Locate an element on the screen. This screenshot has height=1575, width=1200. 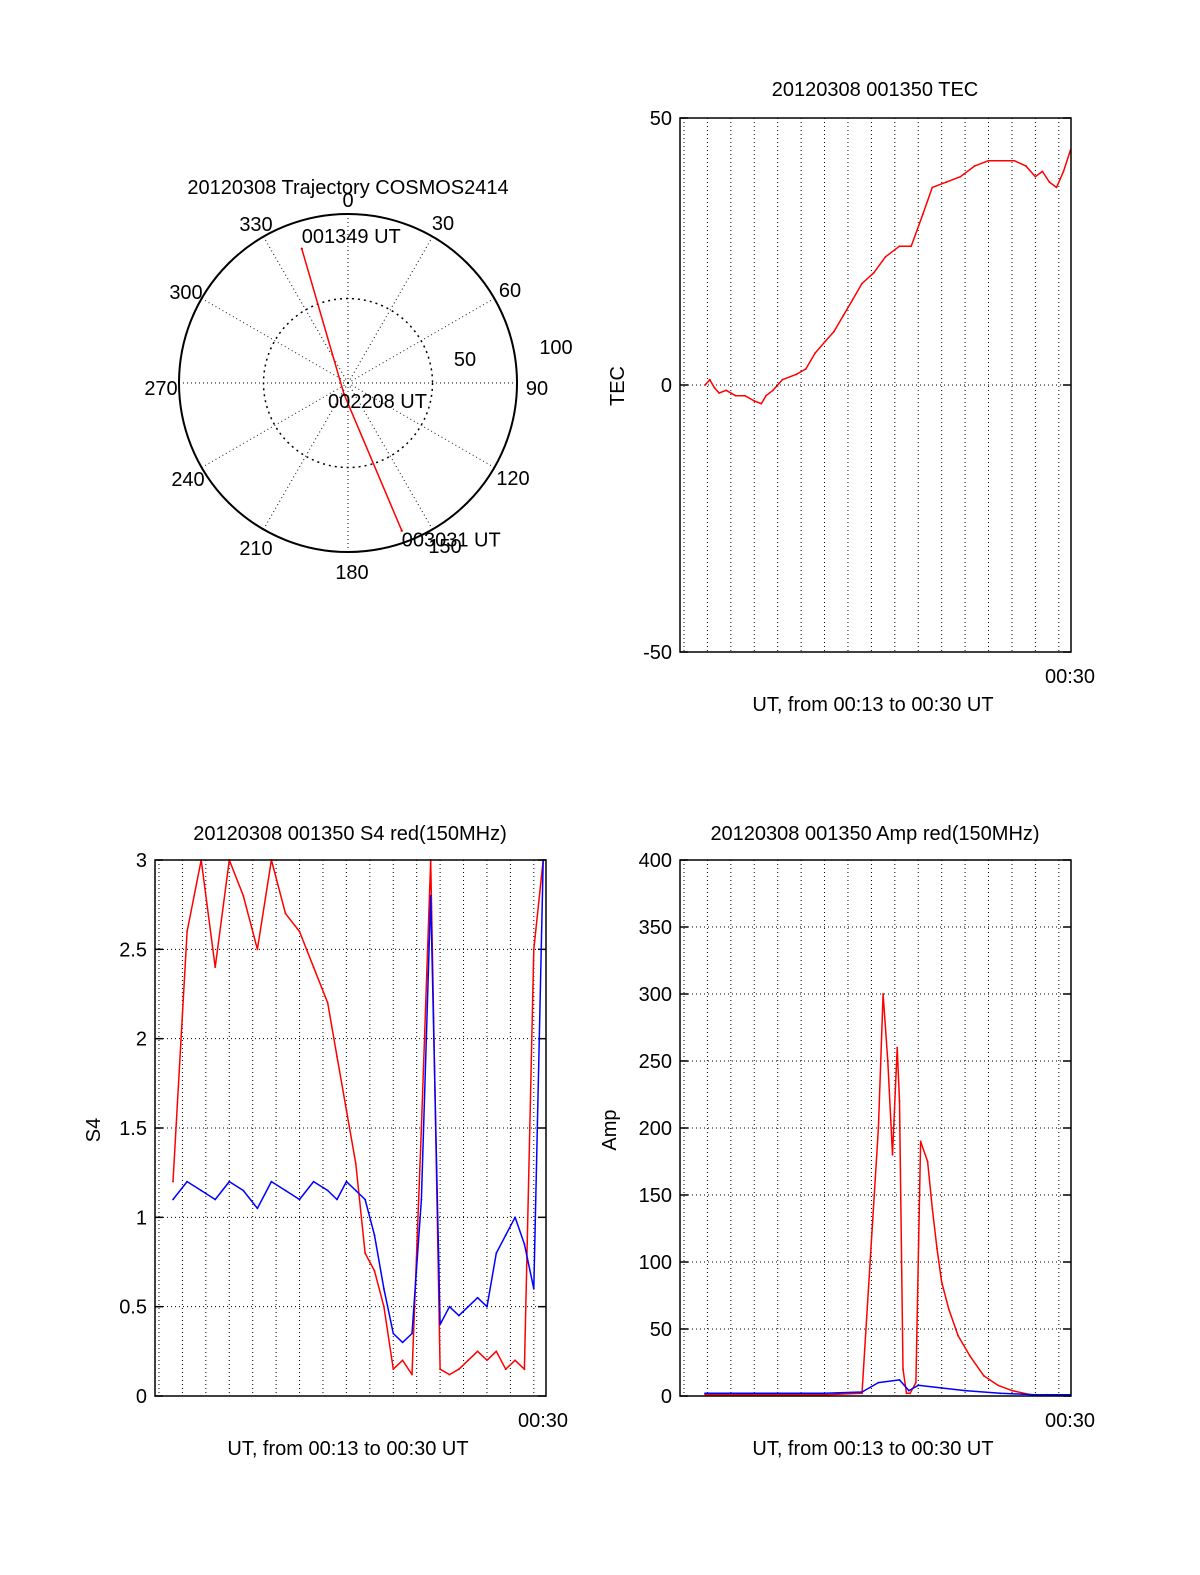
polar-azimuth-label: 0 is located at coordinates (347, 201).